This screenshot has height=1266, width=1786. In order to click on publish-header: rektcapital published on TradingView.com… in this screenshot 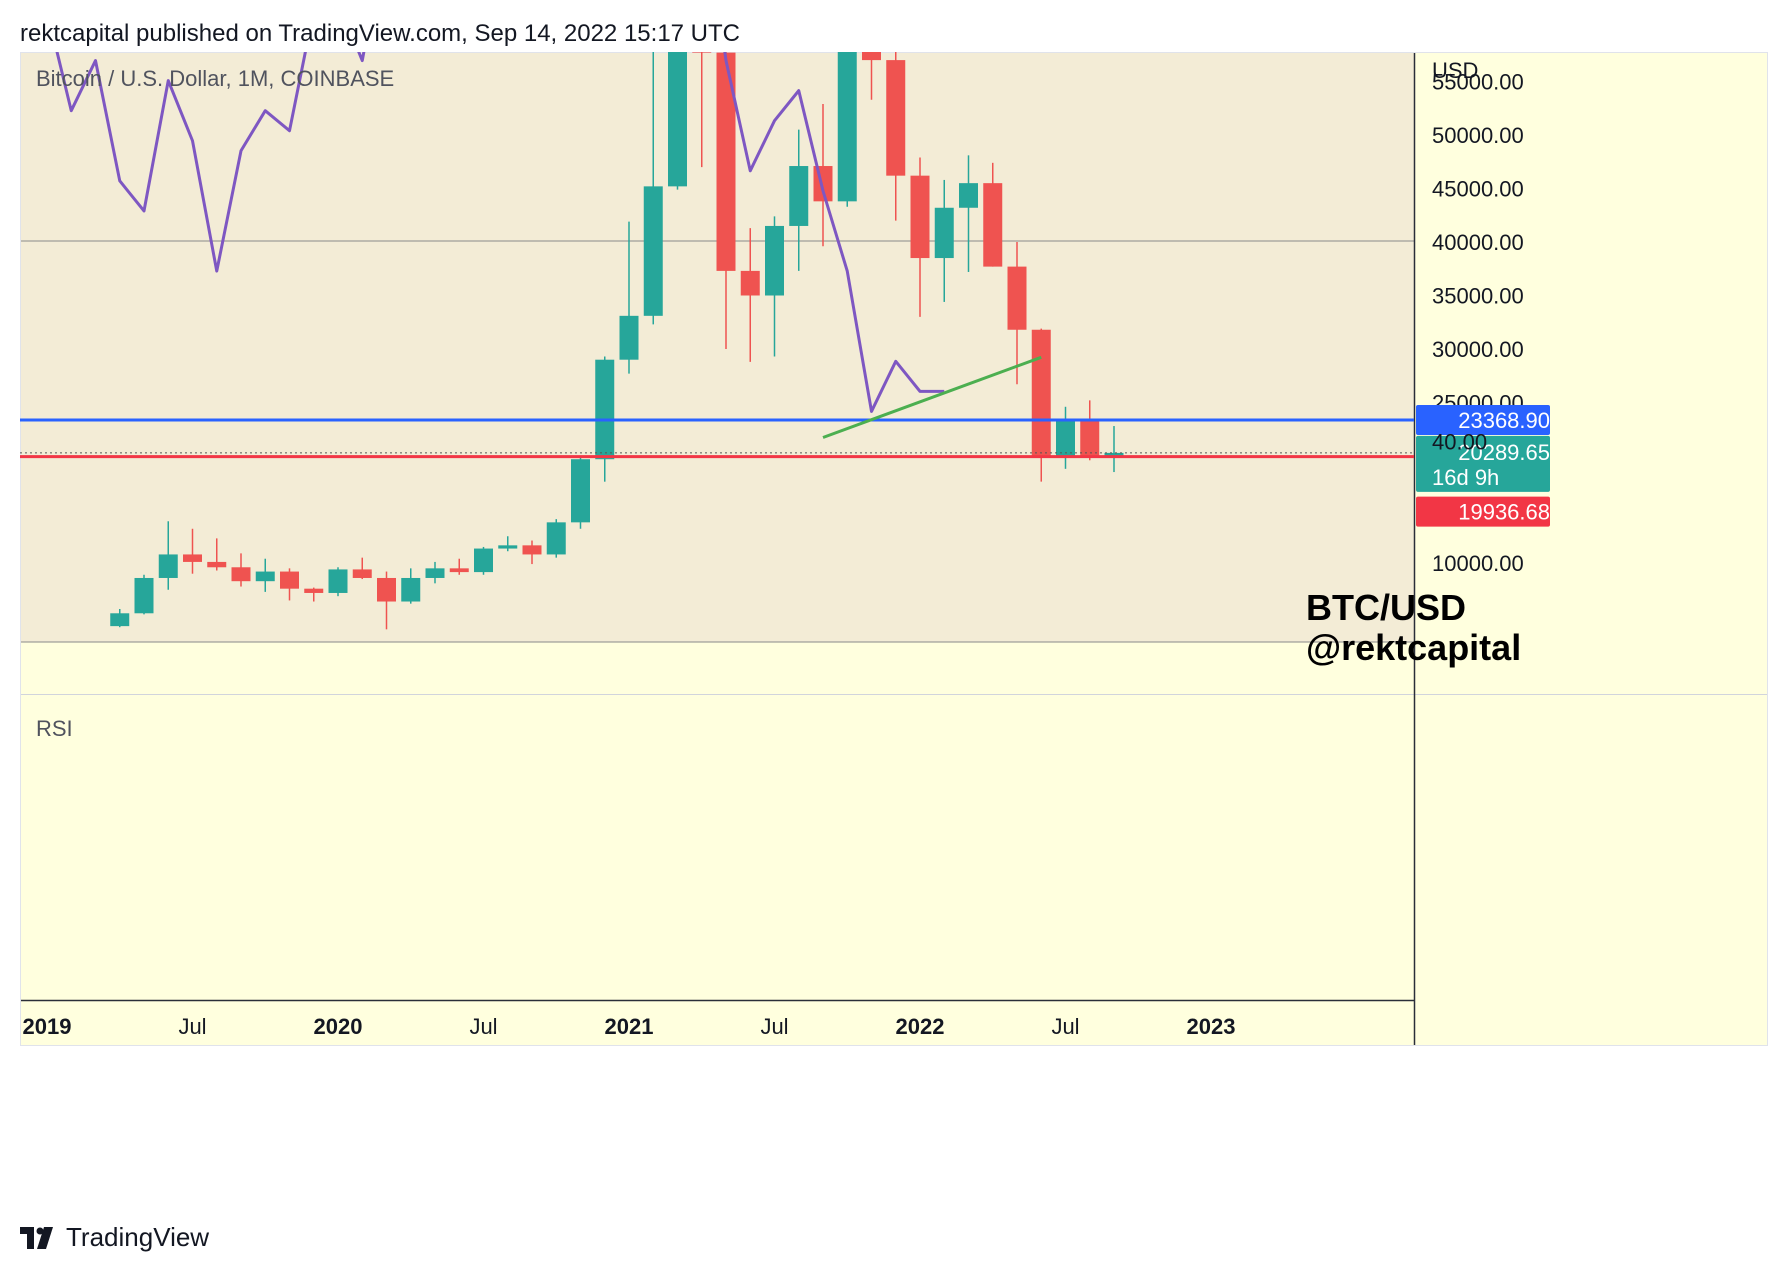, I will do `click(380, 33)`.